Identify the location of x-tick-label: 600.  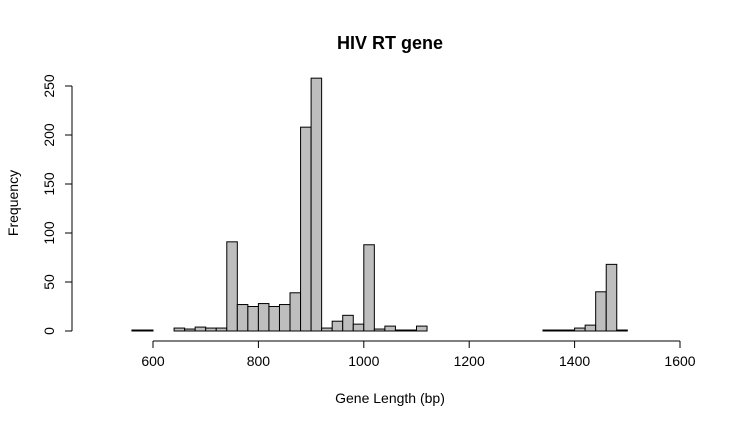
(153, 361).